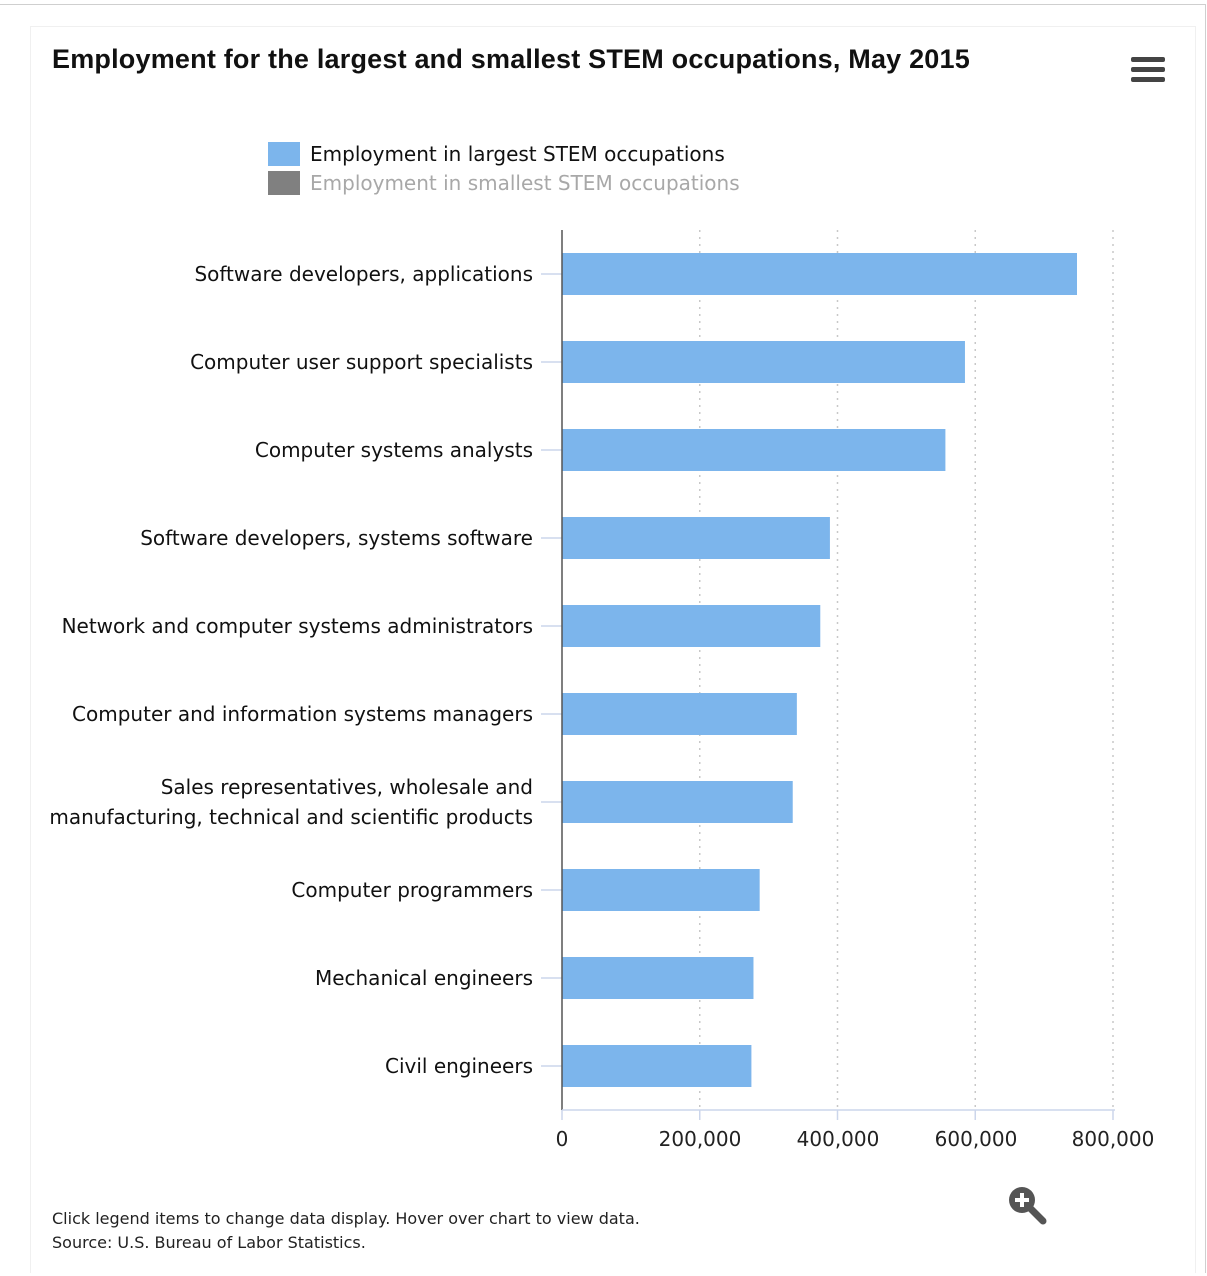  Describe the element at coordinates (209, 1242) in the screenshot. I see `chart-source: Source: U.S. Bureau of Labor Statistics.` at that location.